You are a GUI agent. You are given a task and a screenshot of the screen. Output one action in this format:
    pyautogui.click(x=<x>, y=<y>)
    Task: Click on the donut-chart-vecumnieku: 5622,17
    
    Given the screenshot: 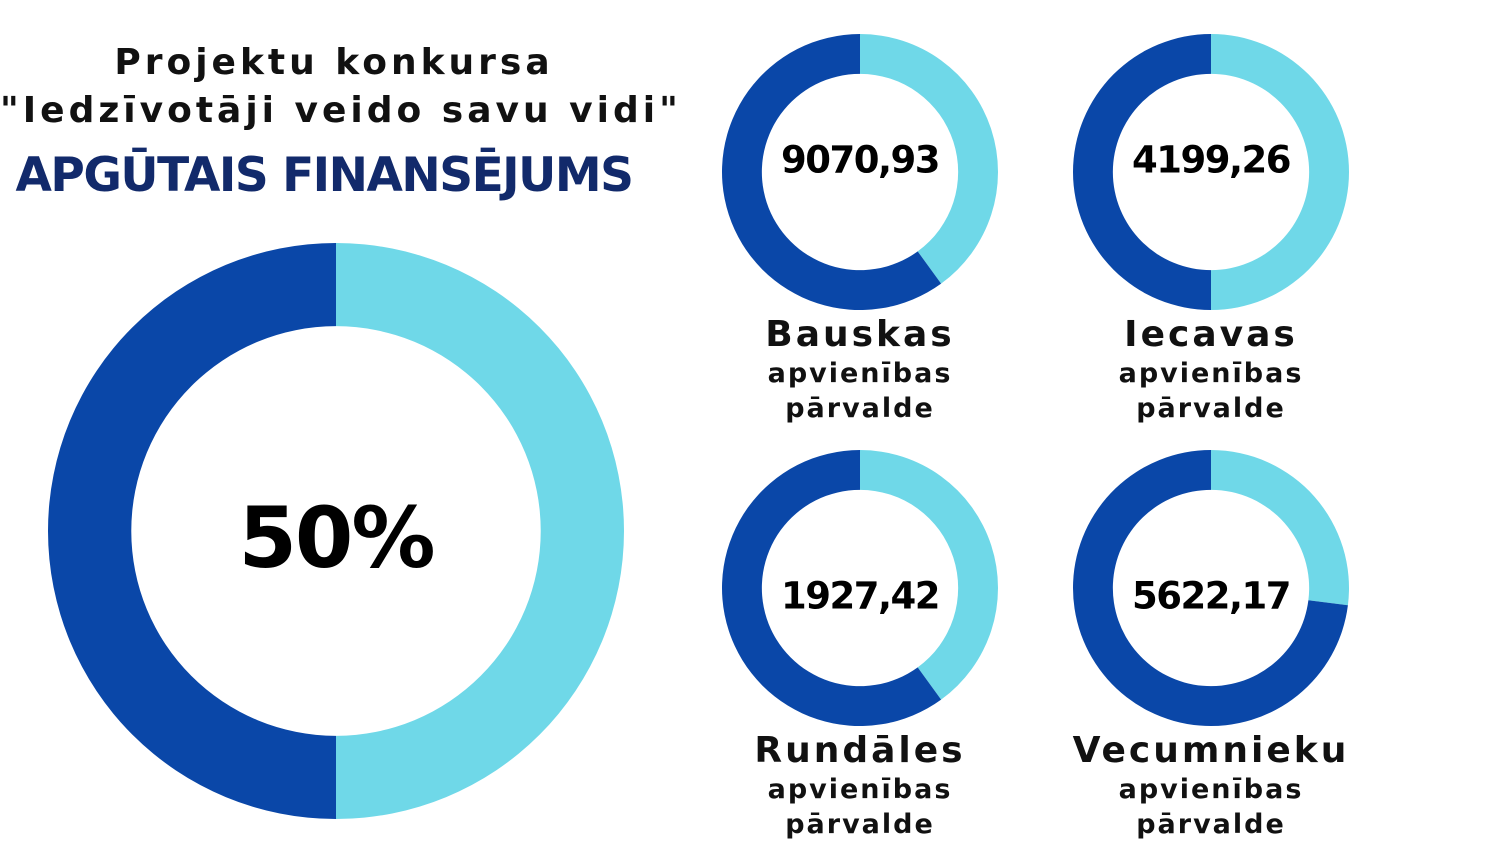 What is the action you would take?
    pyautogui.click(x=1211, y=588)
    